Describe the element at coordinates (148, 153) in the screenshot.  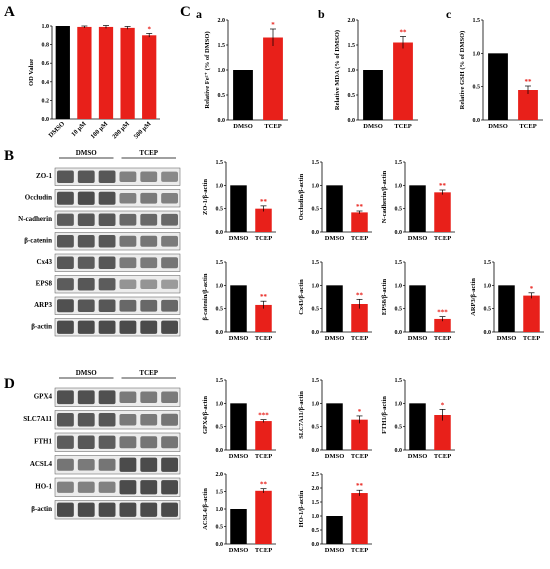
I see `blot-group-label: TCEP` at that location.